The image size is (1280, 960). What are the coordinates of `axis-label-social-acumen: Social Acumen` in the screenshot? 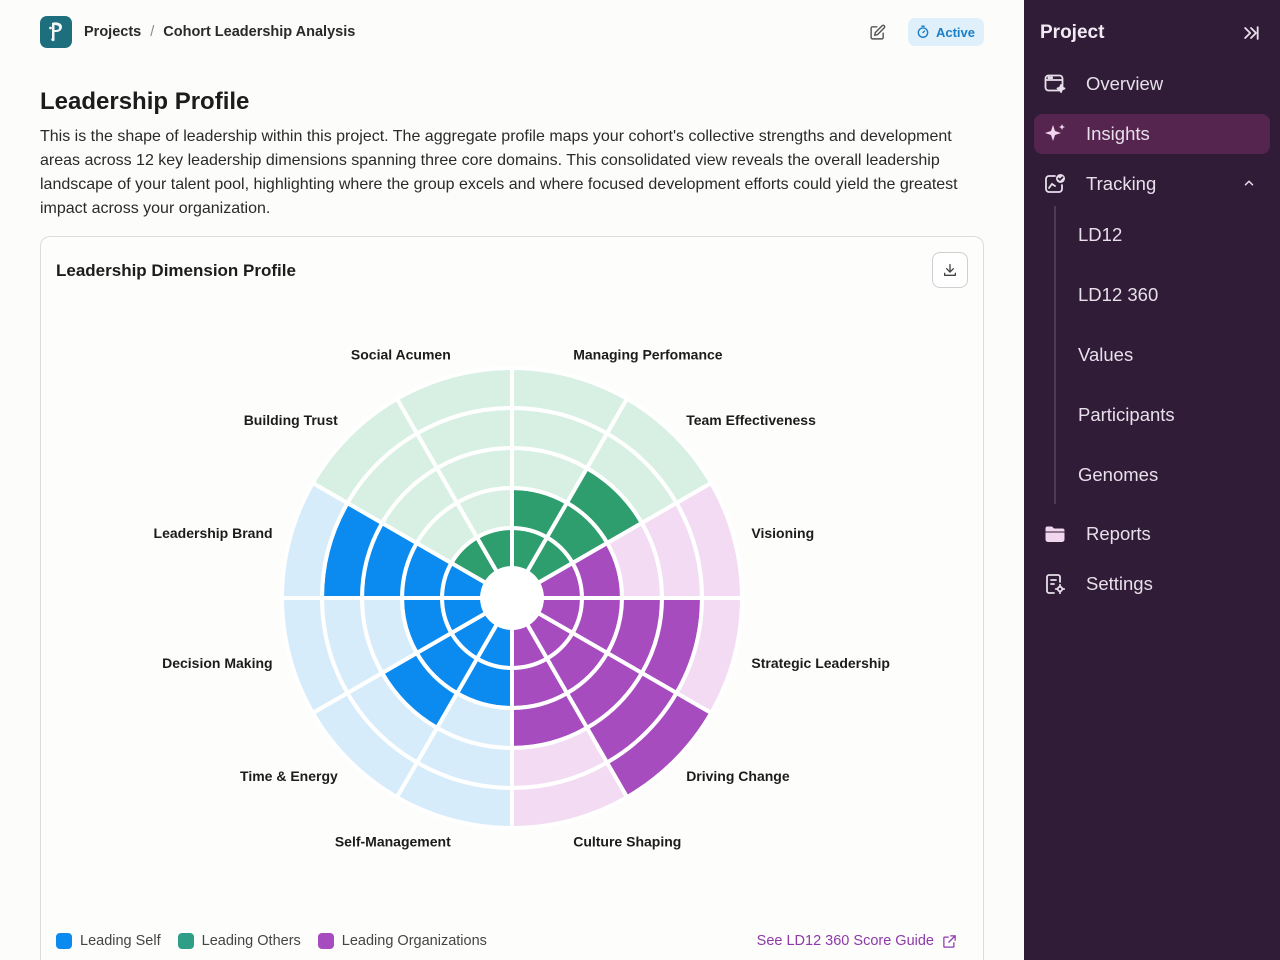 It's located at (401, 355).